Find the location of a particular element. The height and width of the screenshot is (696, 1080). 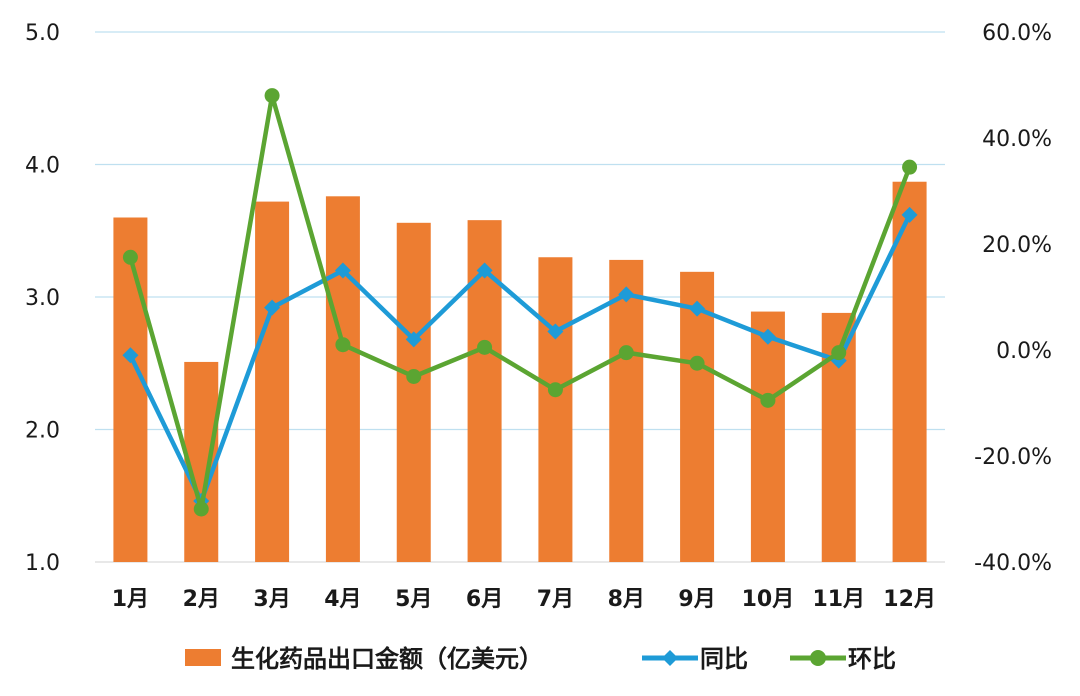

legend-label-mom: 环比 is located at coordinates (872, 659).